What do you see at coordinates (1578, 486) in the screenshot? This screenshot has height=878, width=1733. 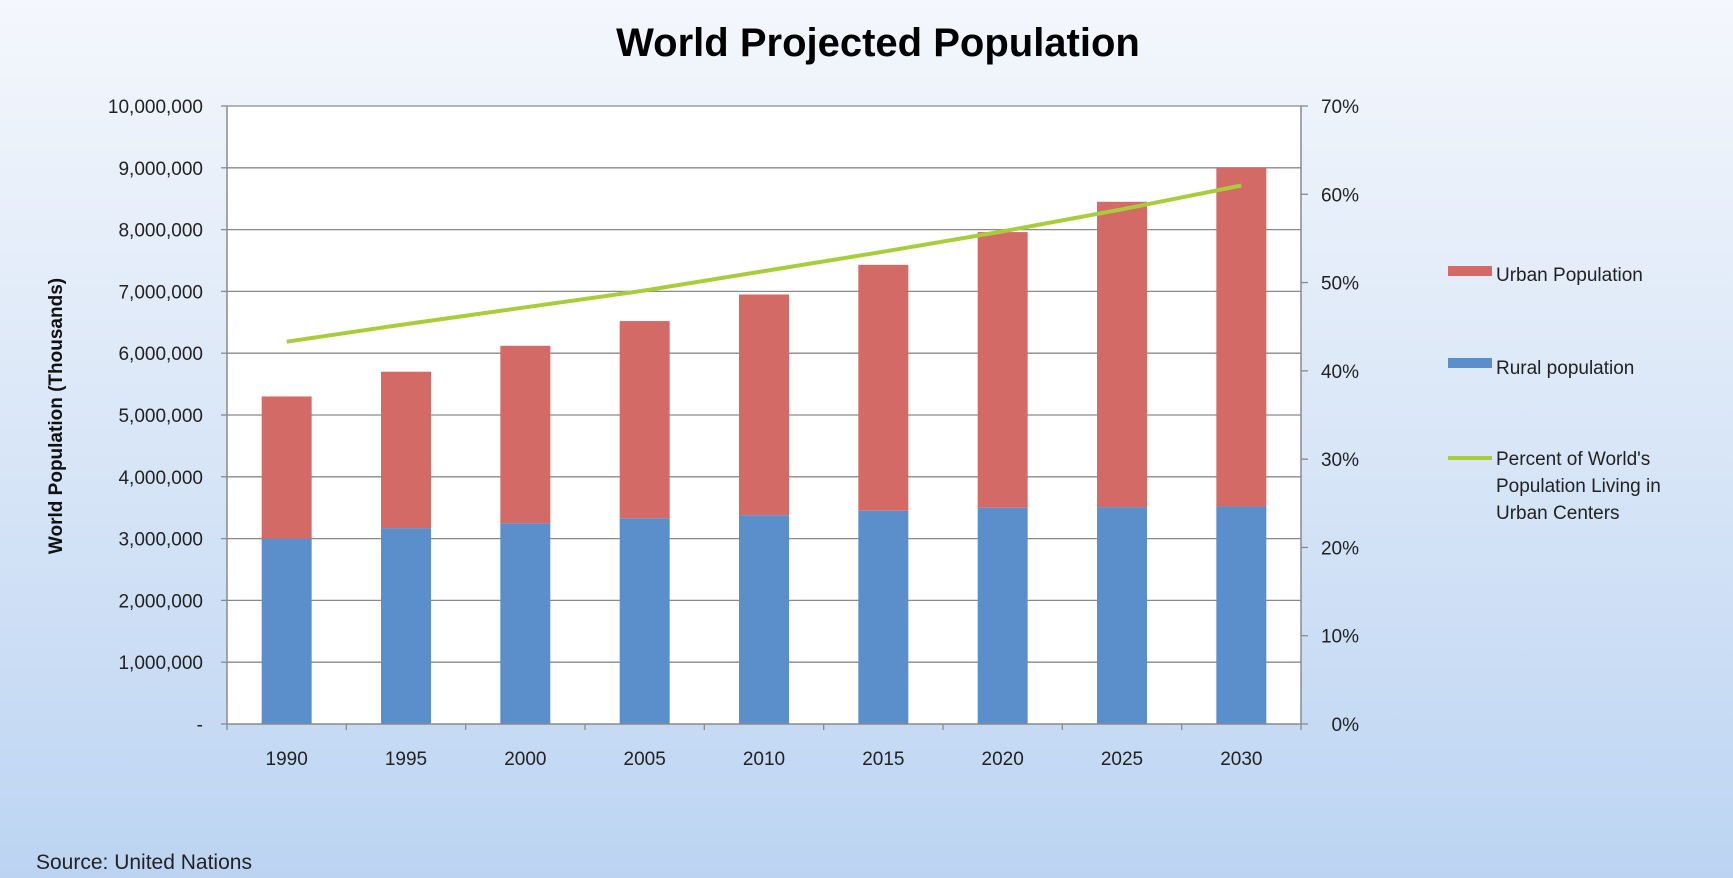 I see `legend-label-percent-line-2: Population Living in` at bounding box center [1578, 486].